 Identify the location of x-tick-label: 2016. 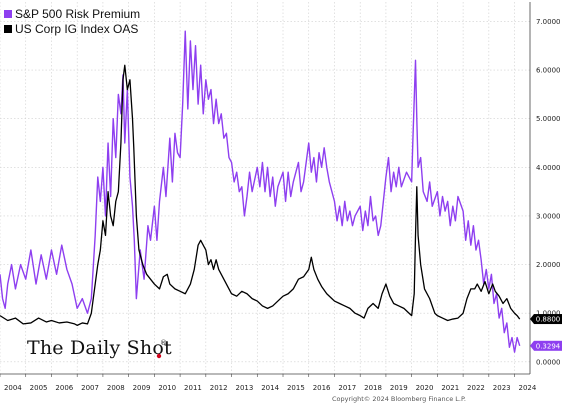
(322, 388).